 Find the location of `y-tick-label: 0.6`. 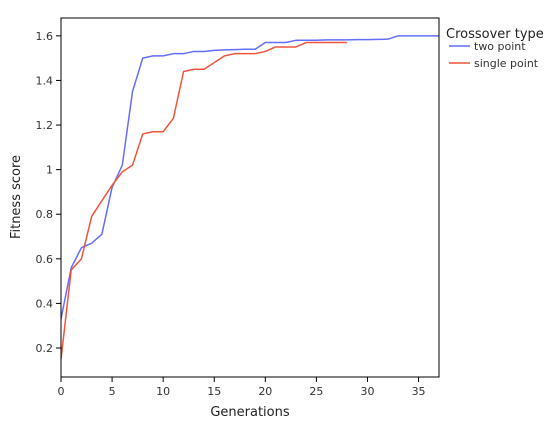

y-tick-label: 0.6 is located at coordinates (45, 259).